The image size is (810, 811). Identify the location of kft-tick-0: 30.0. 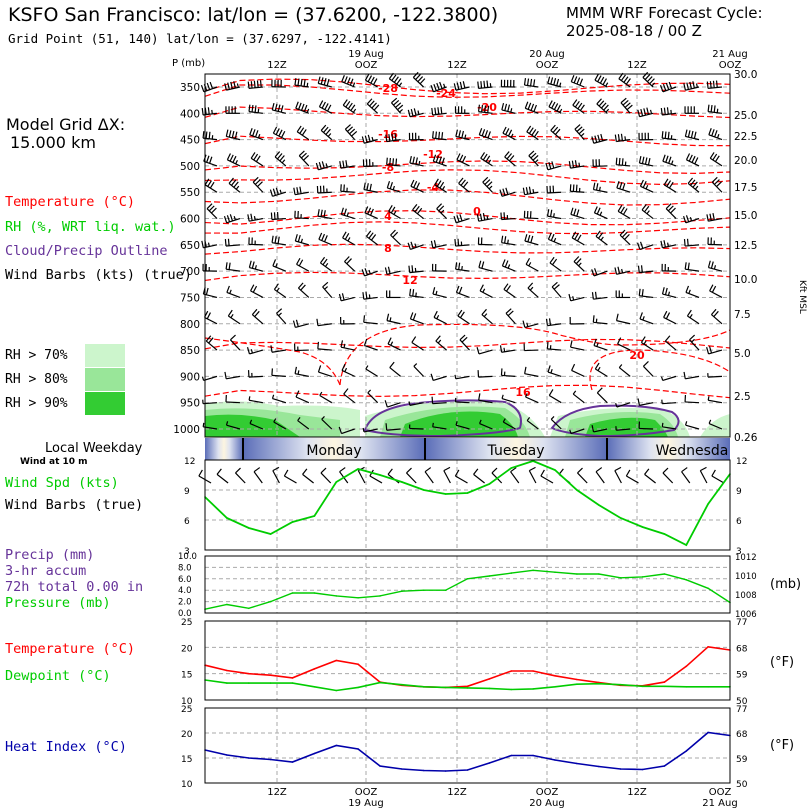
(745, 75).